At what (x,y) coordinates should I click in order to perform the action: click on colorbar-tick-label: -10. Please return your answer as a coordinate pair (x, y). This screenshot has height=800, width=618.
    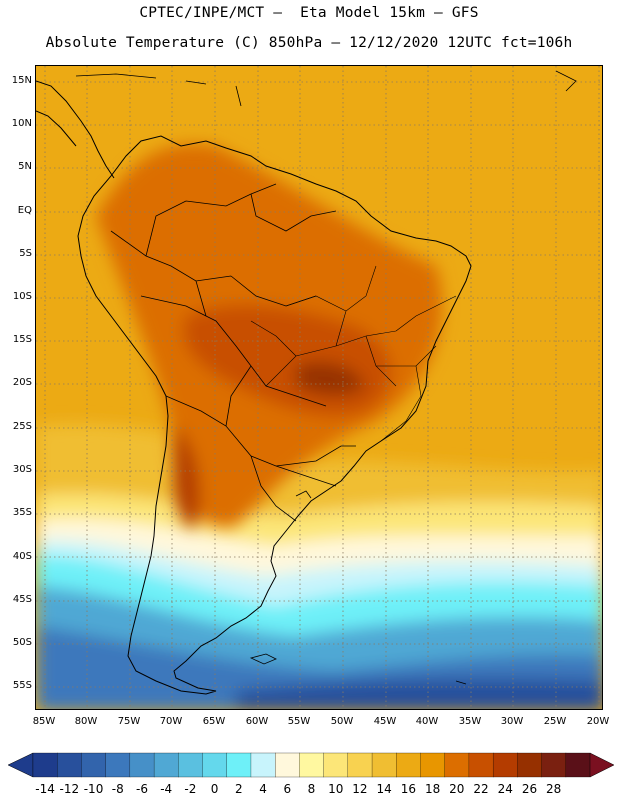
    Looking at the image, I should click on (93, 789).